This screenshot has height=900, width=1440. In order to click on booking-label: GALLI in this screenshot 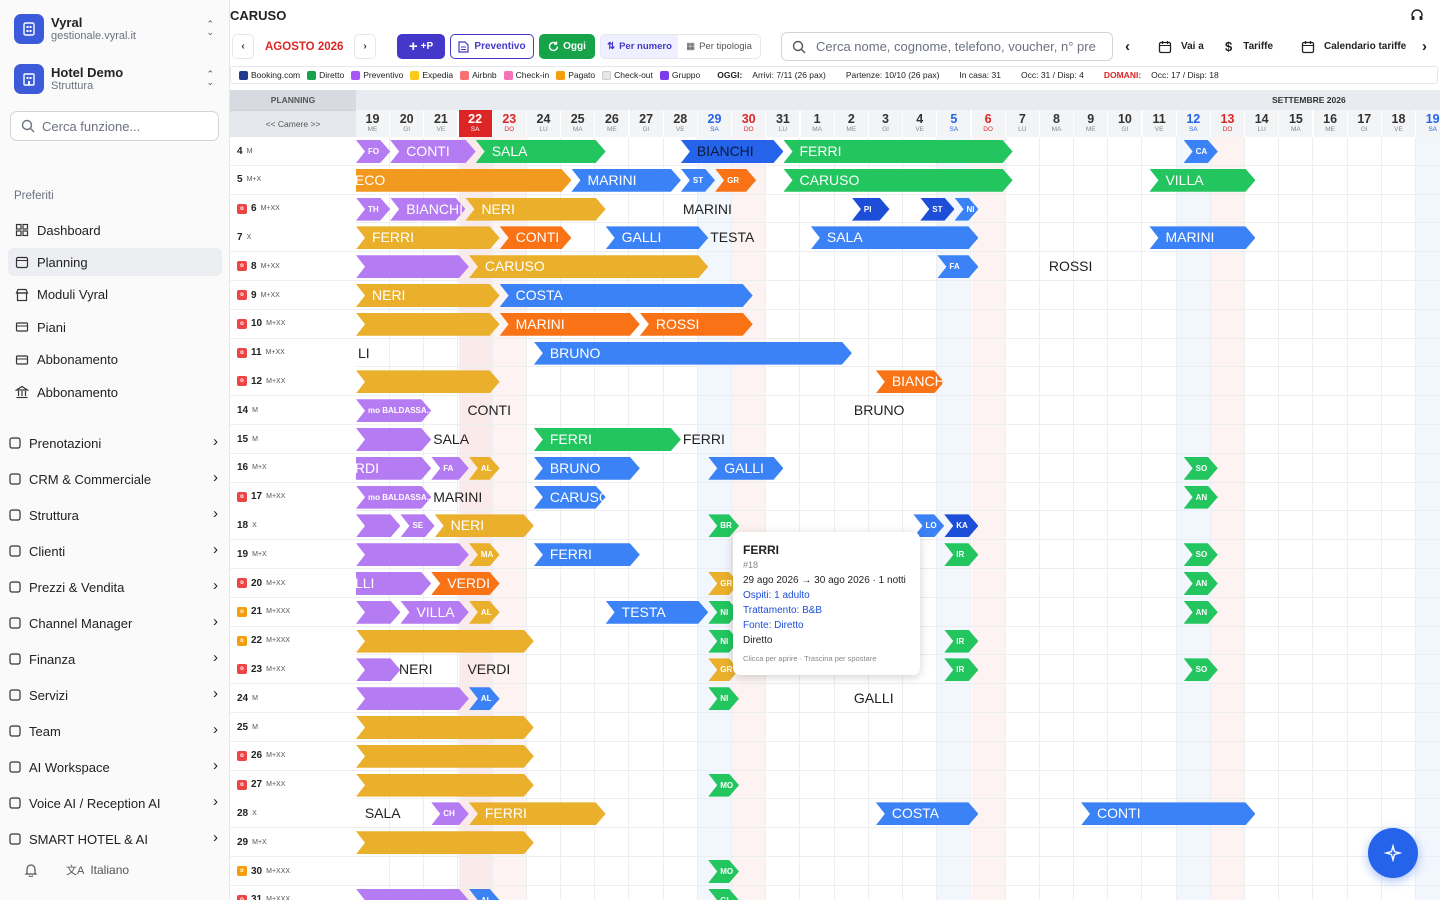, I will do `click(873, 698)`.